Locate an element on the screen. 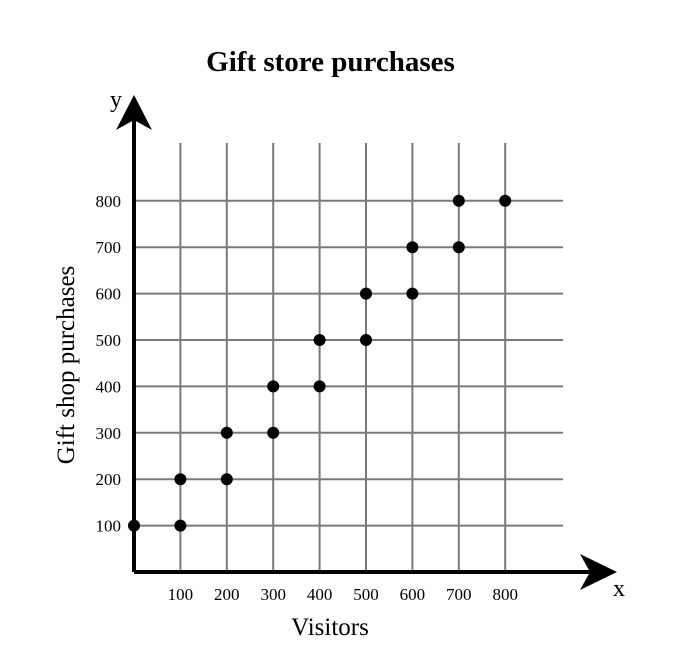  y-tick-label: 100 is located at coordinates (109, 526).